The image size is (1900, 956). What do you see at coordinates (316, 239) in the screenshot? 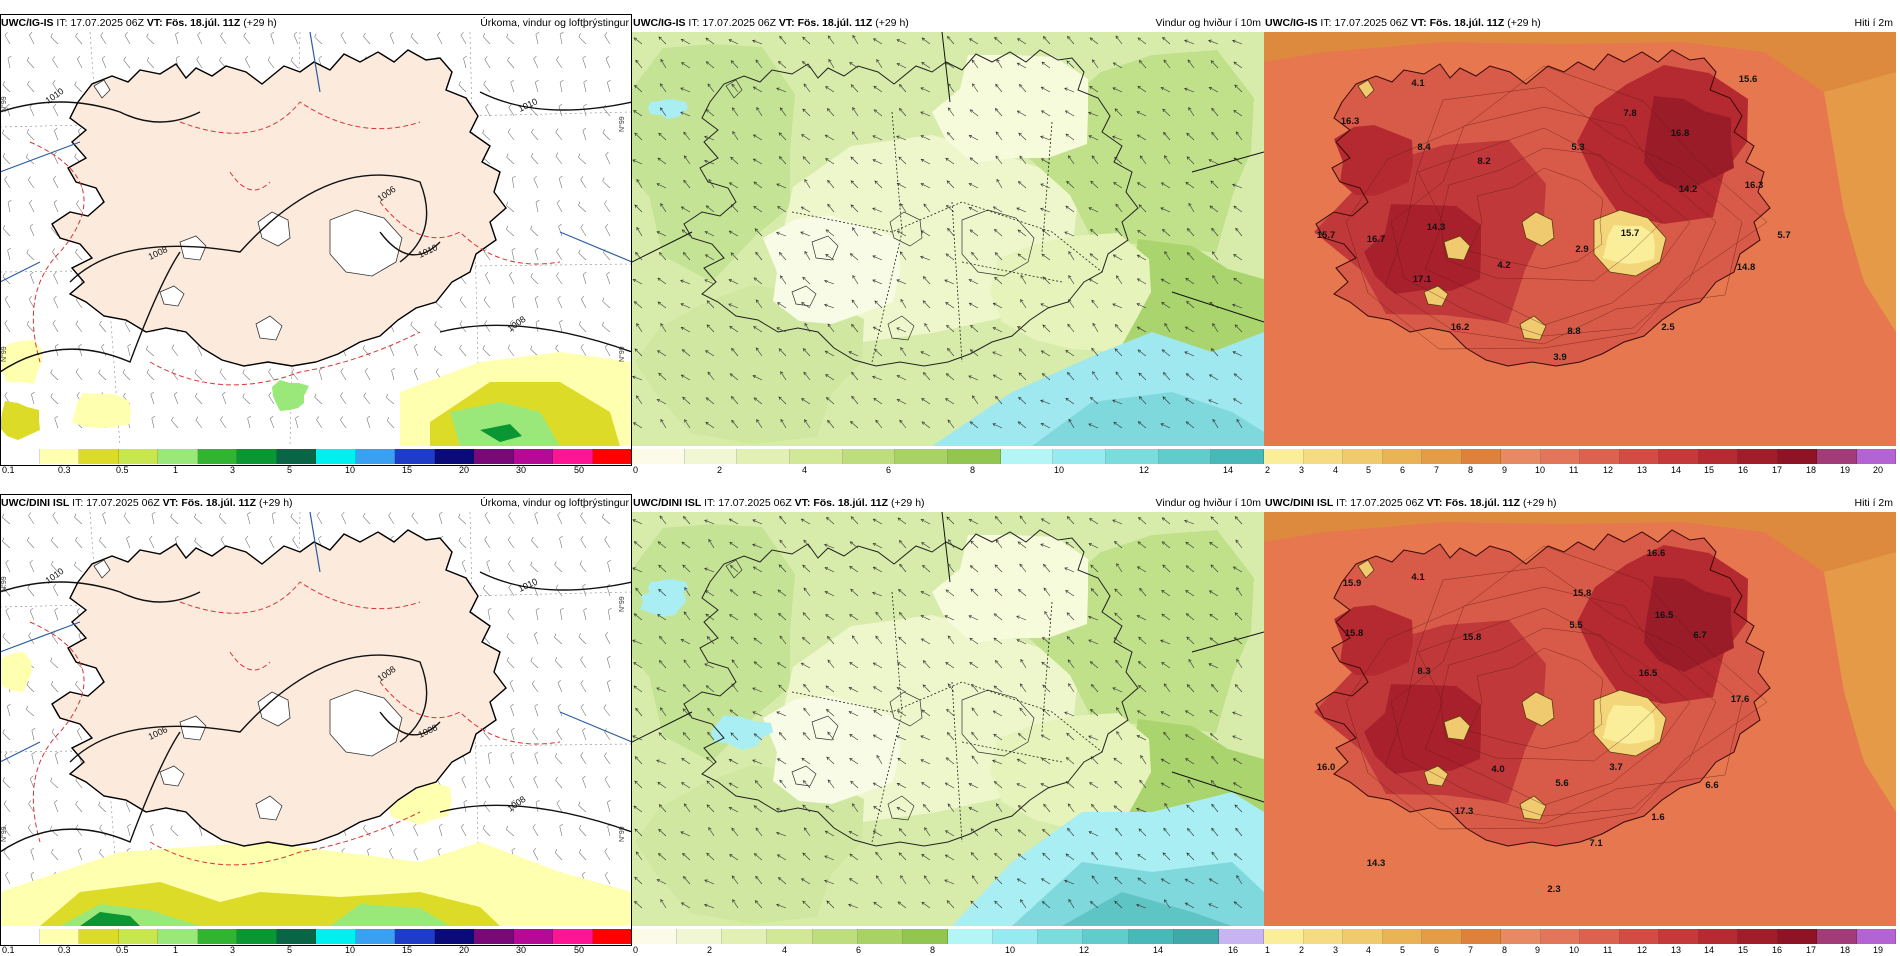
I see `precip-map: 1010 1010 1006 1008 1008 1010 N°99 N°99 N°99 N°99` at bounding box center [316, 239].